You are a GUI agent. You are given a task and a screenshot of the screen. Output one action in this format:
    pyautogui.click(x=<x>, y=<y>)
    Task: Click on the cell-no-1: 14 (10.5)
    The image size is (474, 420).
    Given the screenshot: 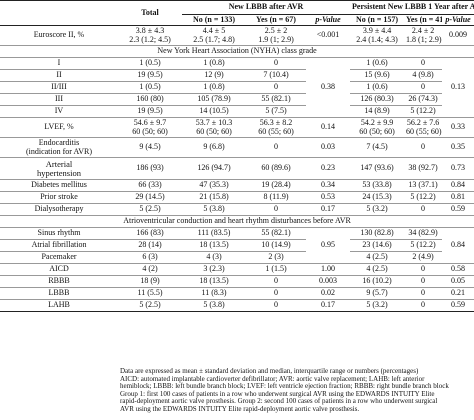 What is the action you would take?
    pyautogui.click(x=214, y=111)
    